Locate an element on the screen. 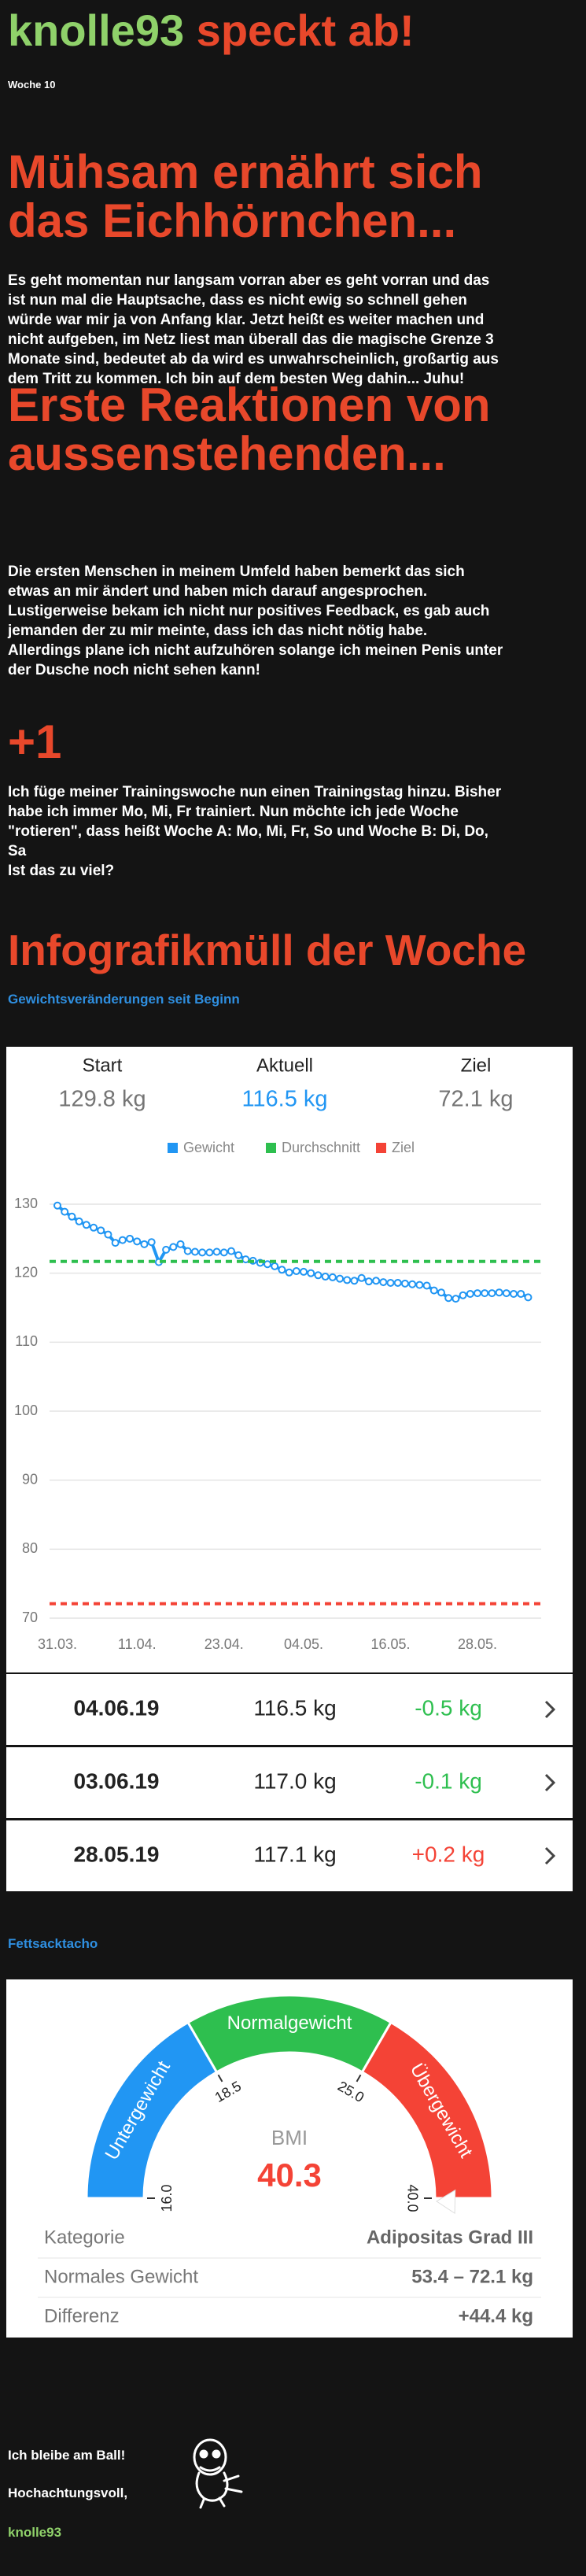 The height and width of the screenshot is (2576, 586). entry-date: 03.06.19 is located at coordinates (117, 1780).